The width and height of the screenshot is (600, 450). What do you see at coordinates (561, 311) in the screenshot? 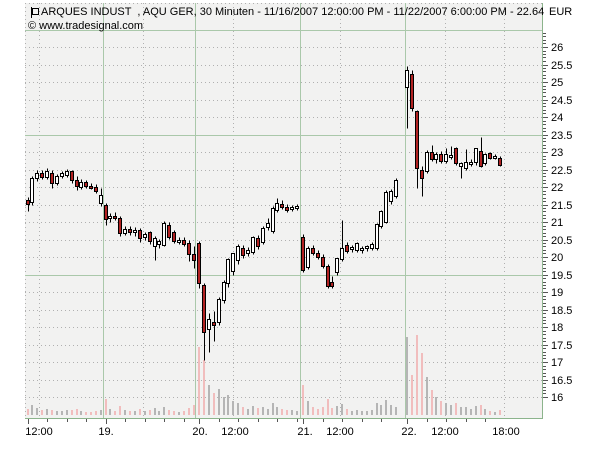
I see `svg-text: 18.5` at bounding box center [561, 311].